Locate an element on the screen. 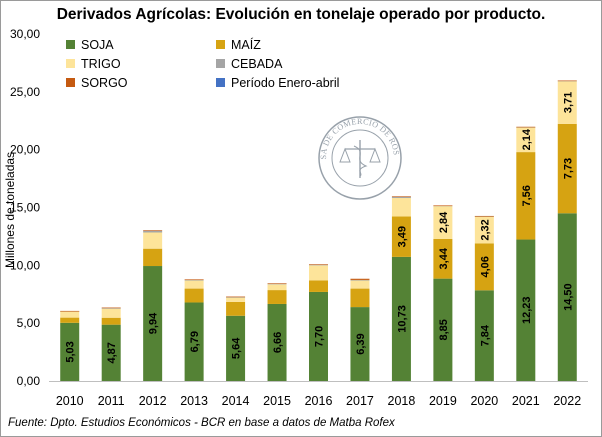 This screenshot has height=437, width=602. bar-data-label: 10,73 is located at coordinates (402, 319).